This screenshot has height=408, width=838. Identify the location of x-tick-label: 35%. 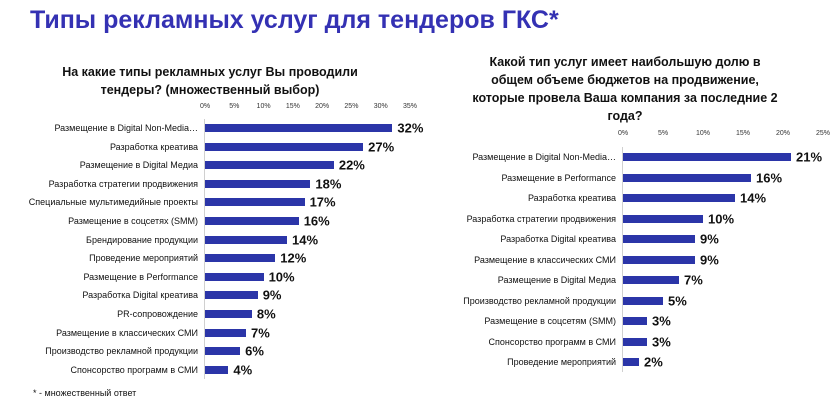
(410, 106).